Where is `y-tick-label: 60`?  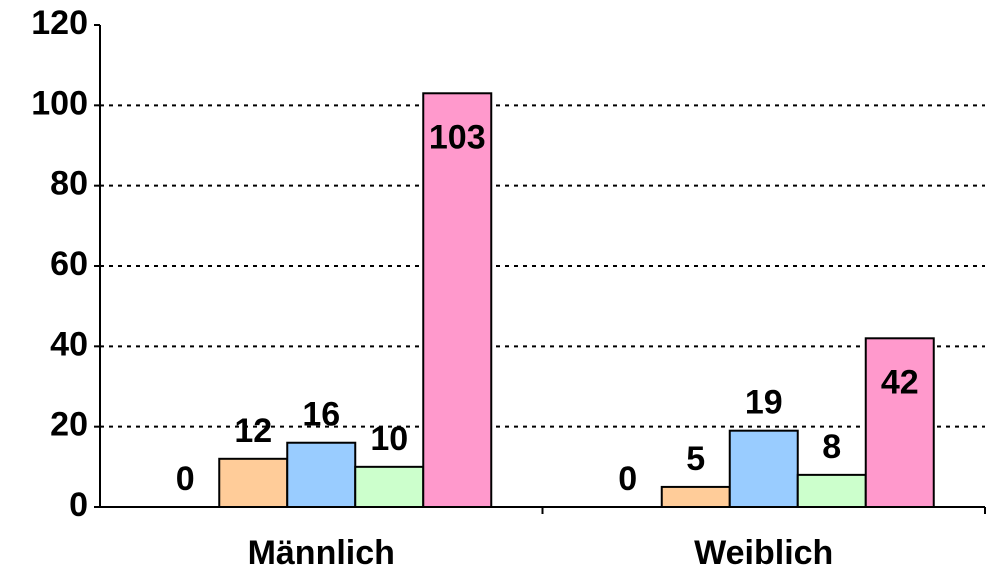
y-tick-label: 60 is located at coordinates (69, 264).